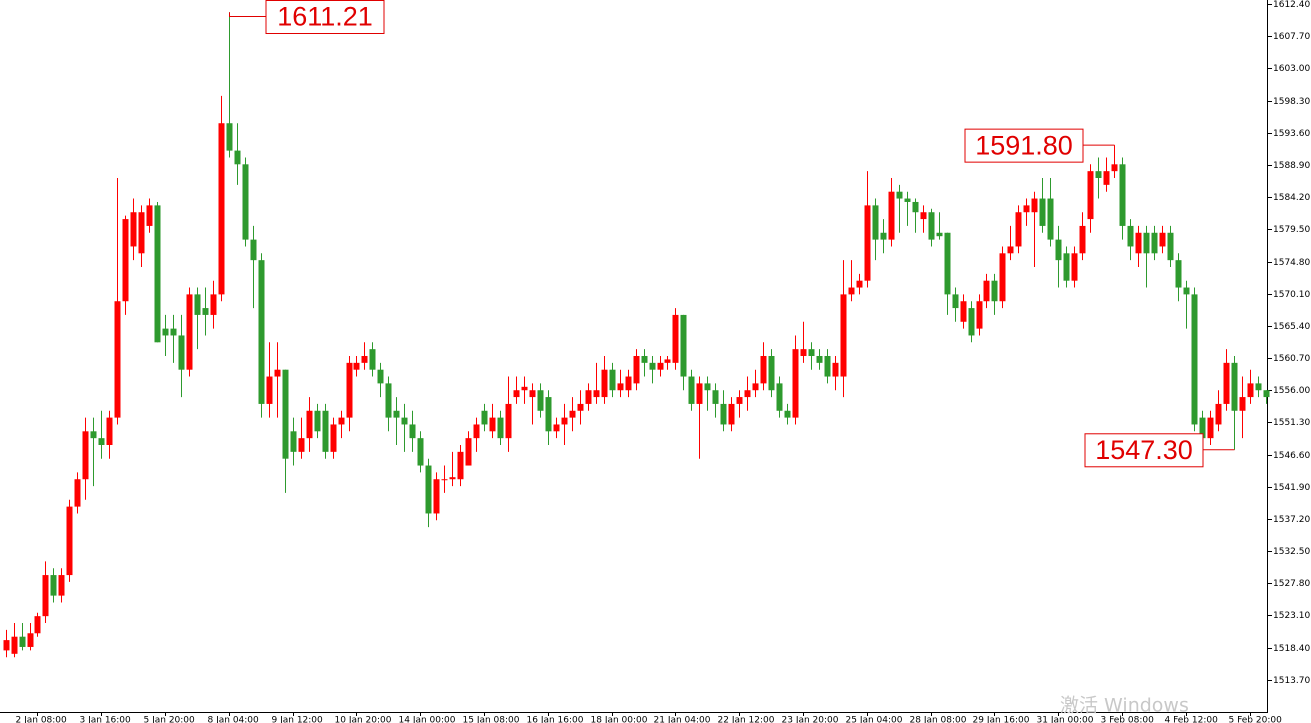 The image size is (1311, 723). I want to click on y-tick-label: 1588.90, so click(1291, 166).